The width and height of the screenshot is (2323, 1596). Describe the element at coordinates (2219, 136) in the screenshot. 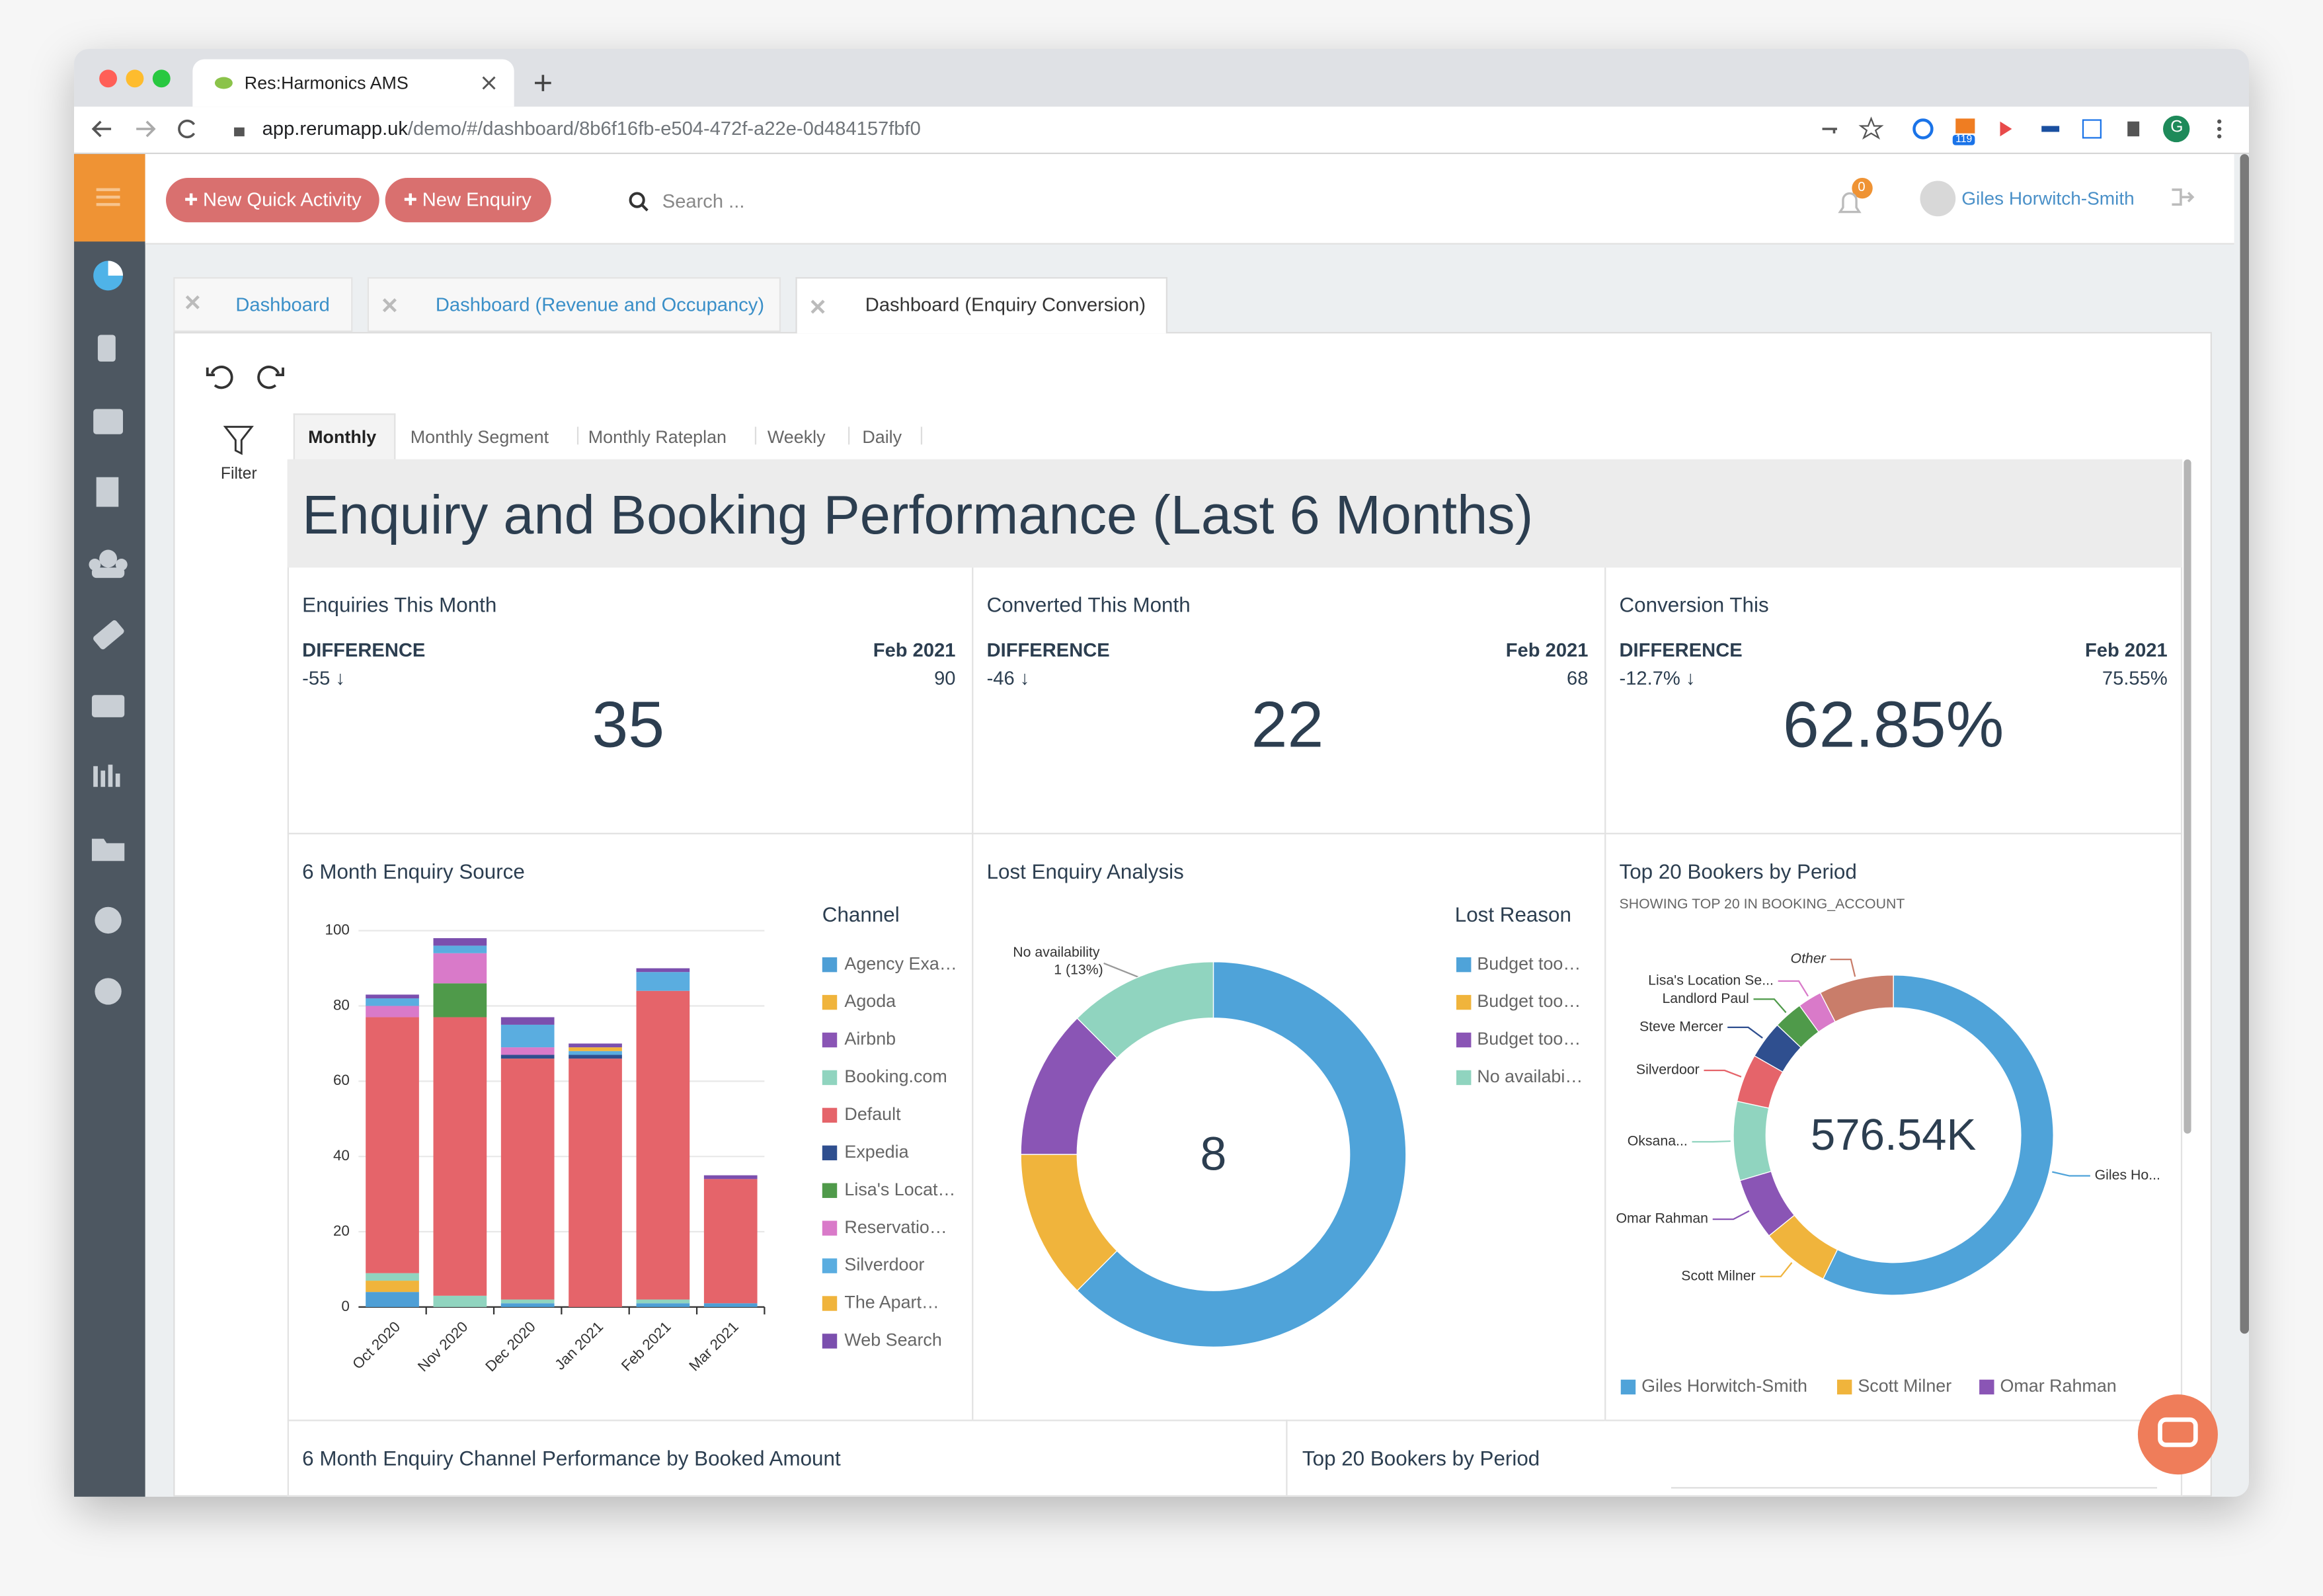

I see `browser-menu` at that location.